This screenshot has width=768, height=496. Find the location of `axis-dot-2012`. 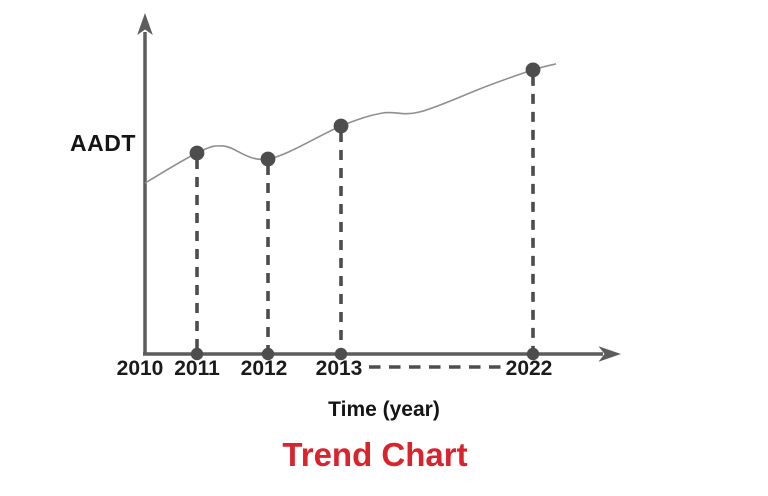

axis-dot-2012 is located at coordinates (268, 354).